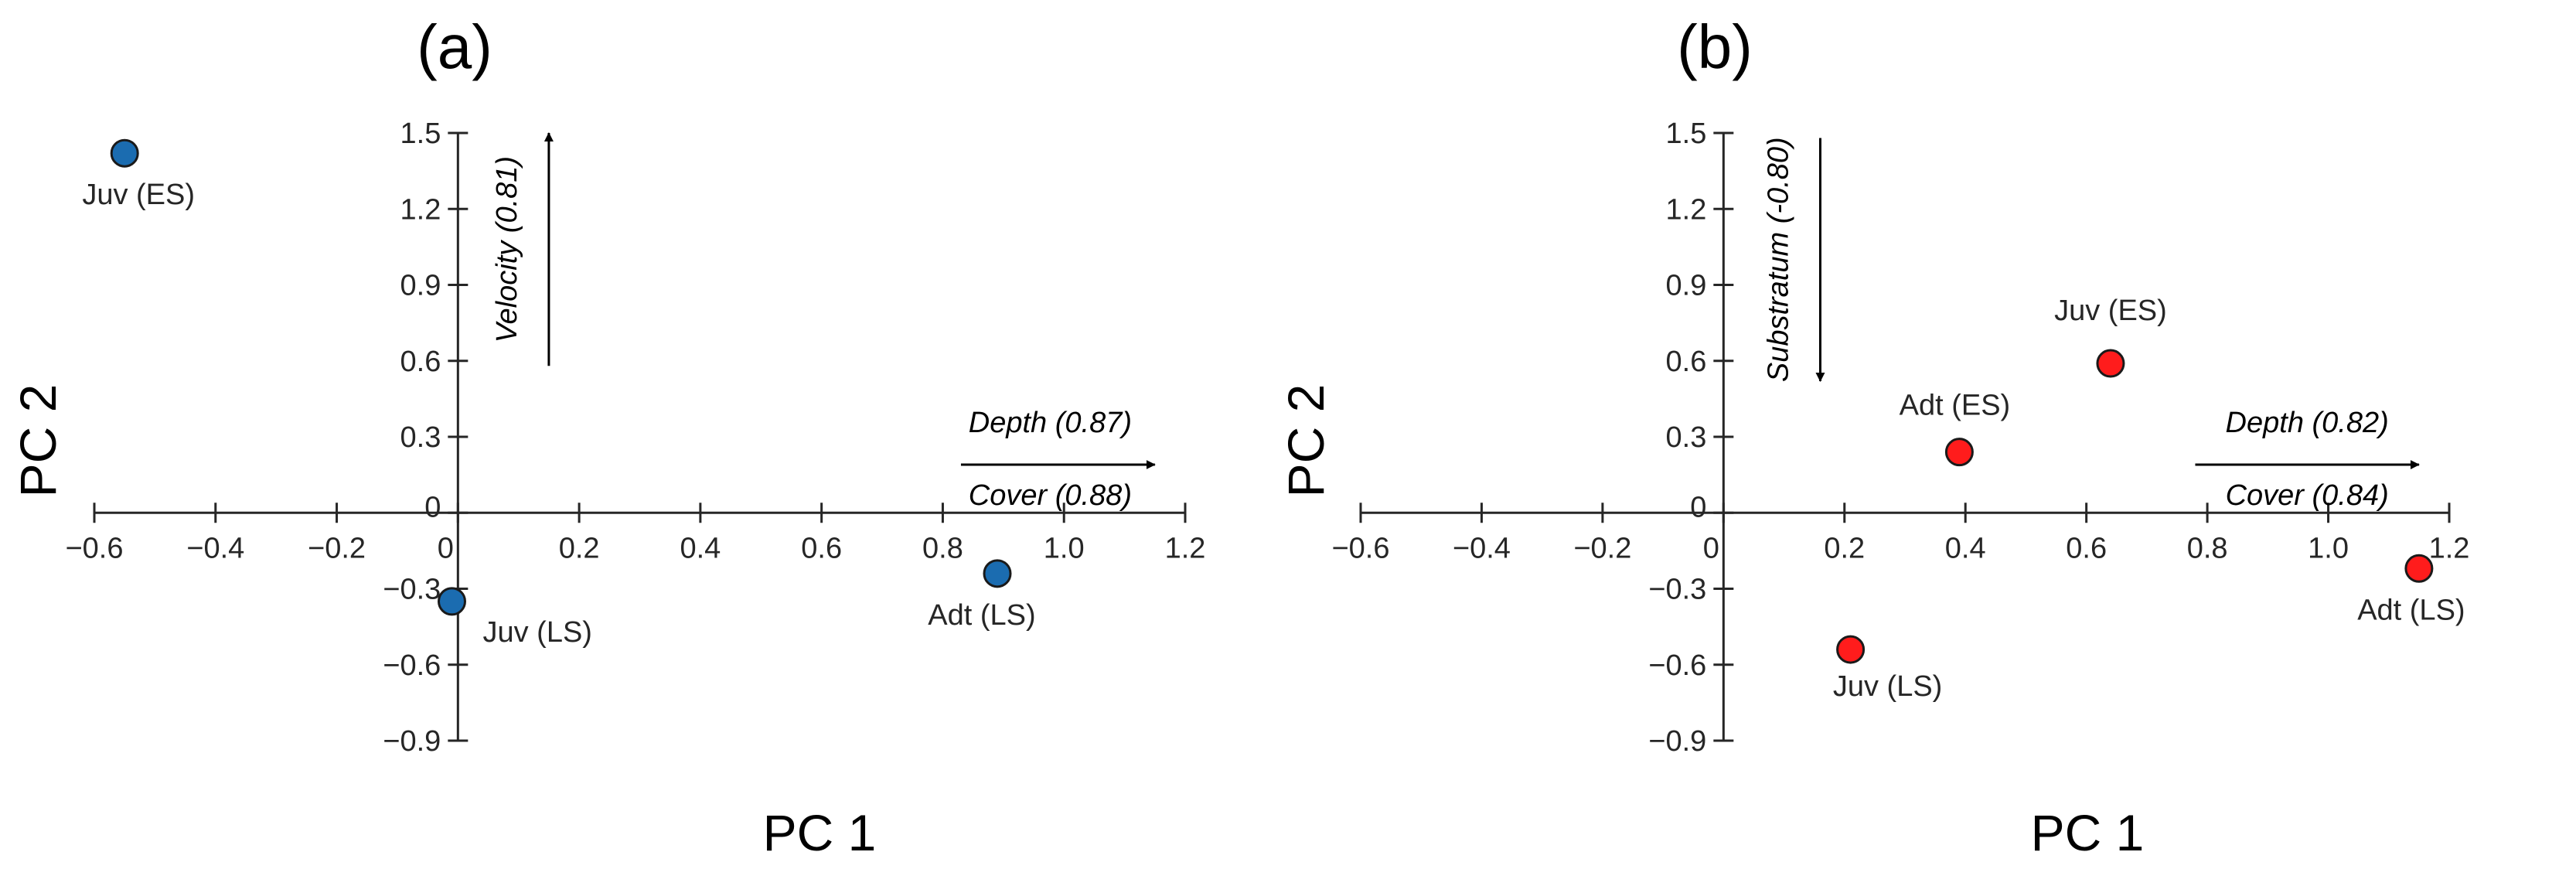 This screenshot has height=869, width=2576. Describe the element at coordinates (1050, 423) in the screenshot. I see `vector-label: Depth (0.87)` at that location.